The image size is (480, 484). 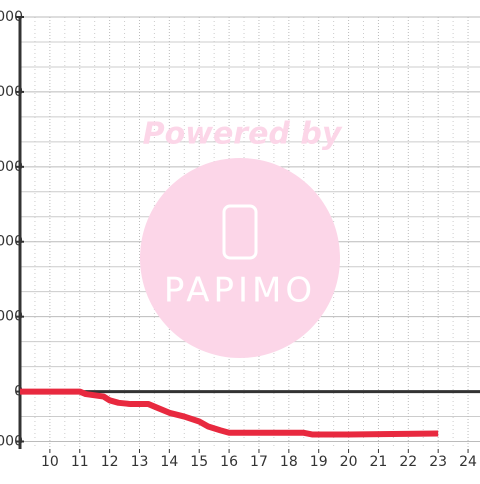 I want to click on x-tick-label: 11, so click(x=80, y=462).